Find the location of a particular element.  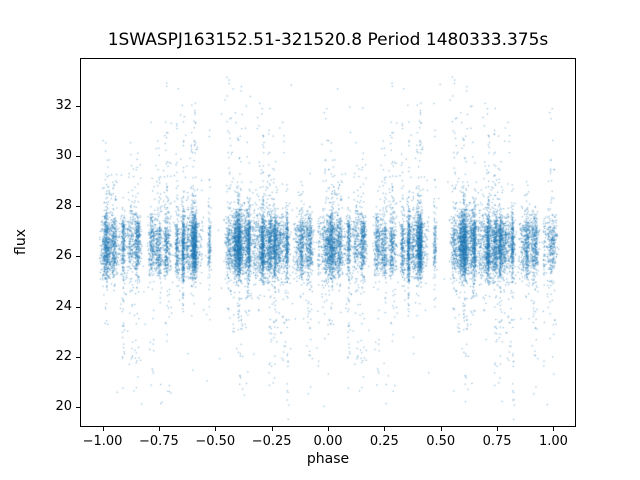

y-tick-label: 32 is located at coordinates (63, 105).